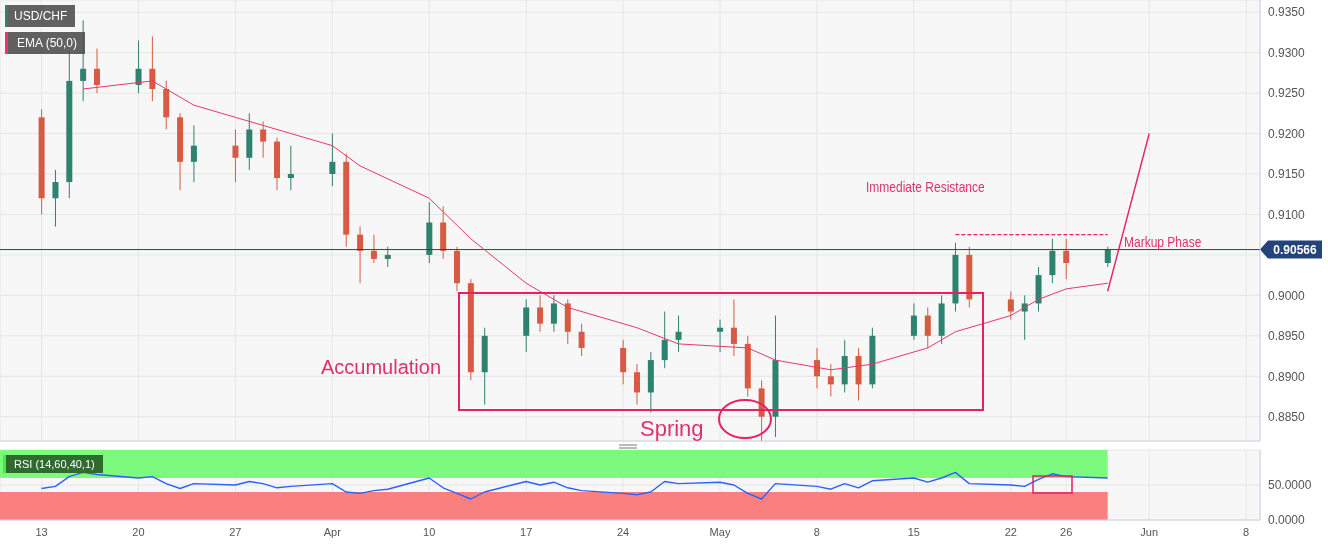 This screenshot has width=1328, height=545. Describe the element at coordinates (41, 531) in the screenshot. I see `x-tick-label: 13` at that location.